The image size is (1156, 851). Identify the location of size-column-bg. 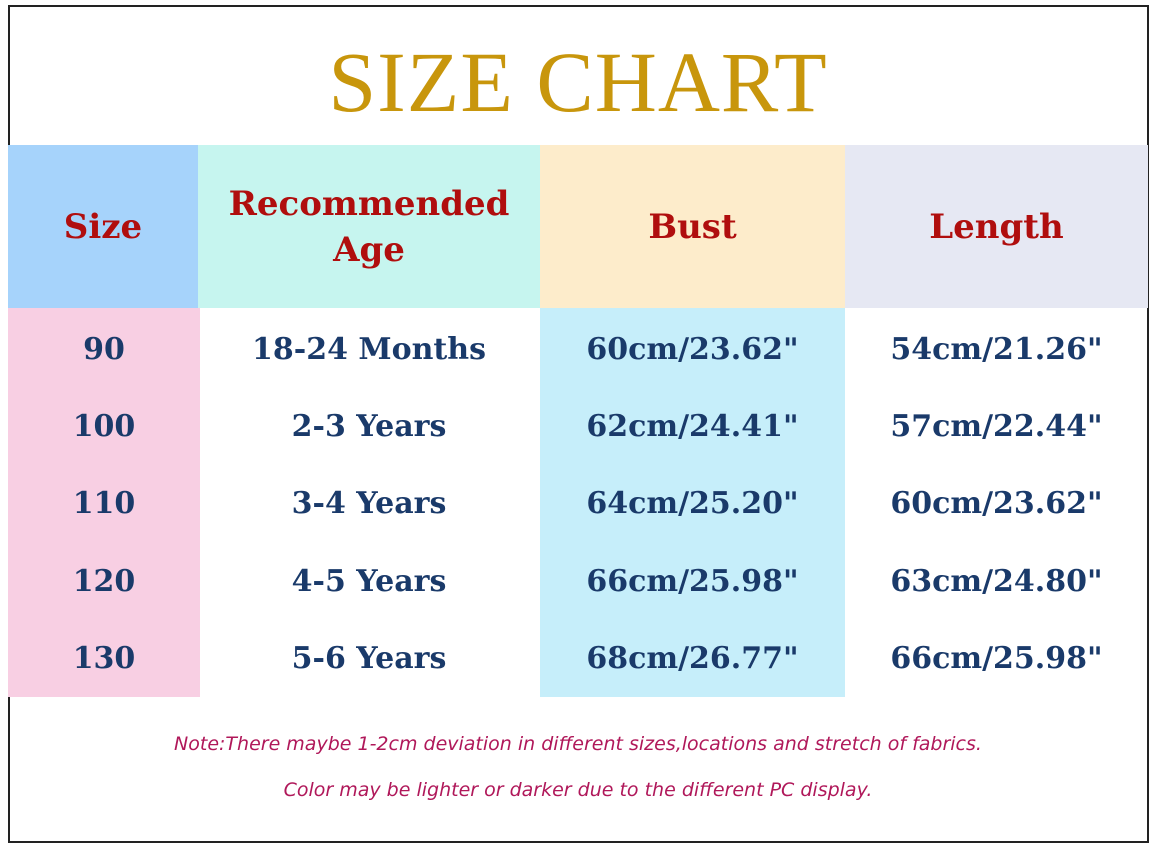
(104, 502).